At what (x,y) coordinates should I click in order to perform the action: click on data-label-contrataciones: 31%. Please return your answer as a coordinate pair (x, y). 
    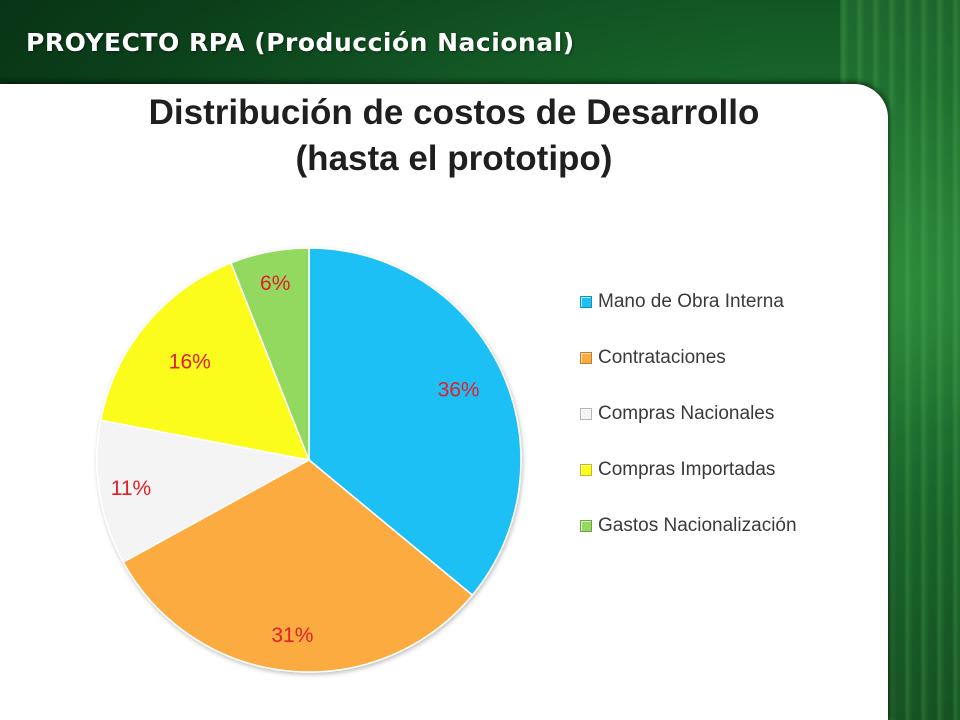
    Looking at the image, I should click on (292, 635).